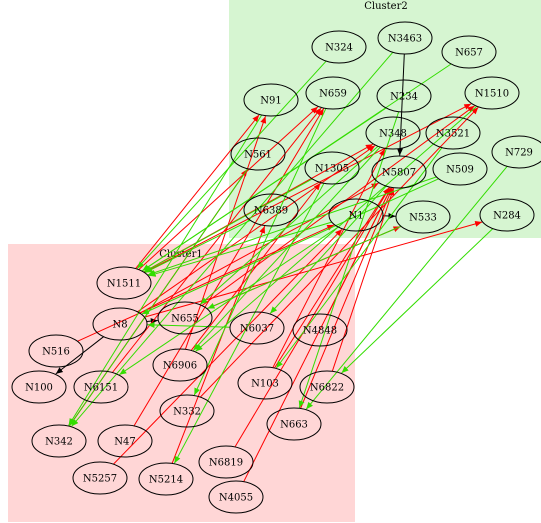 Image resolution: width=541 pixels, height=523 pixels. What do you see at coordinates (417, 301) in the screenshot?
I see `edge-n284-to-n6822` at bounding box center [417, 301].